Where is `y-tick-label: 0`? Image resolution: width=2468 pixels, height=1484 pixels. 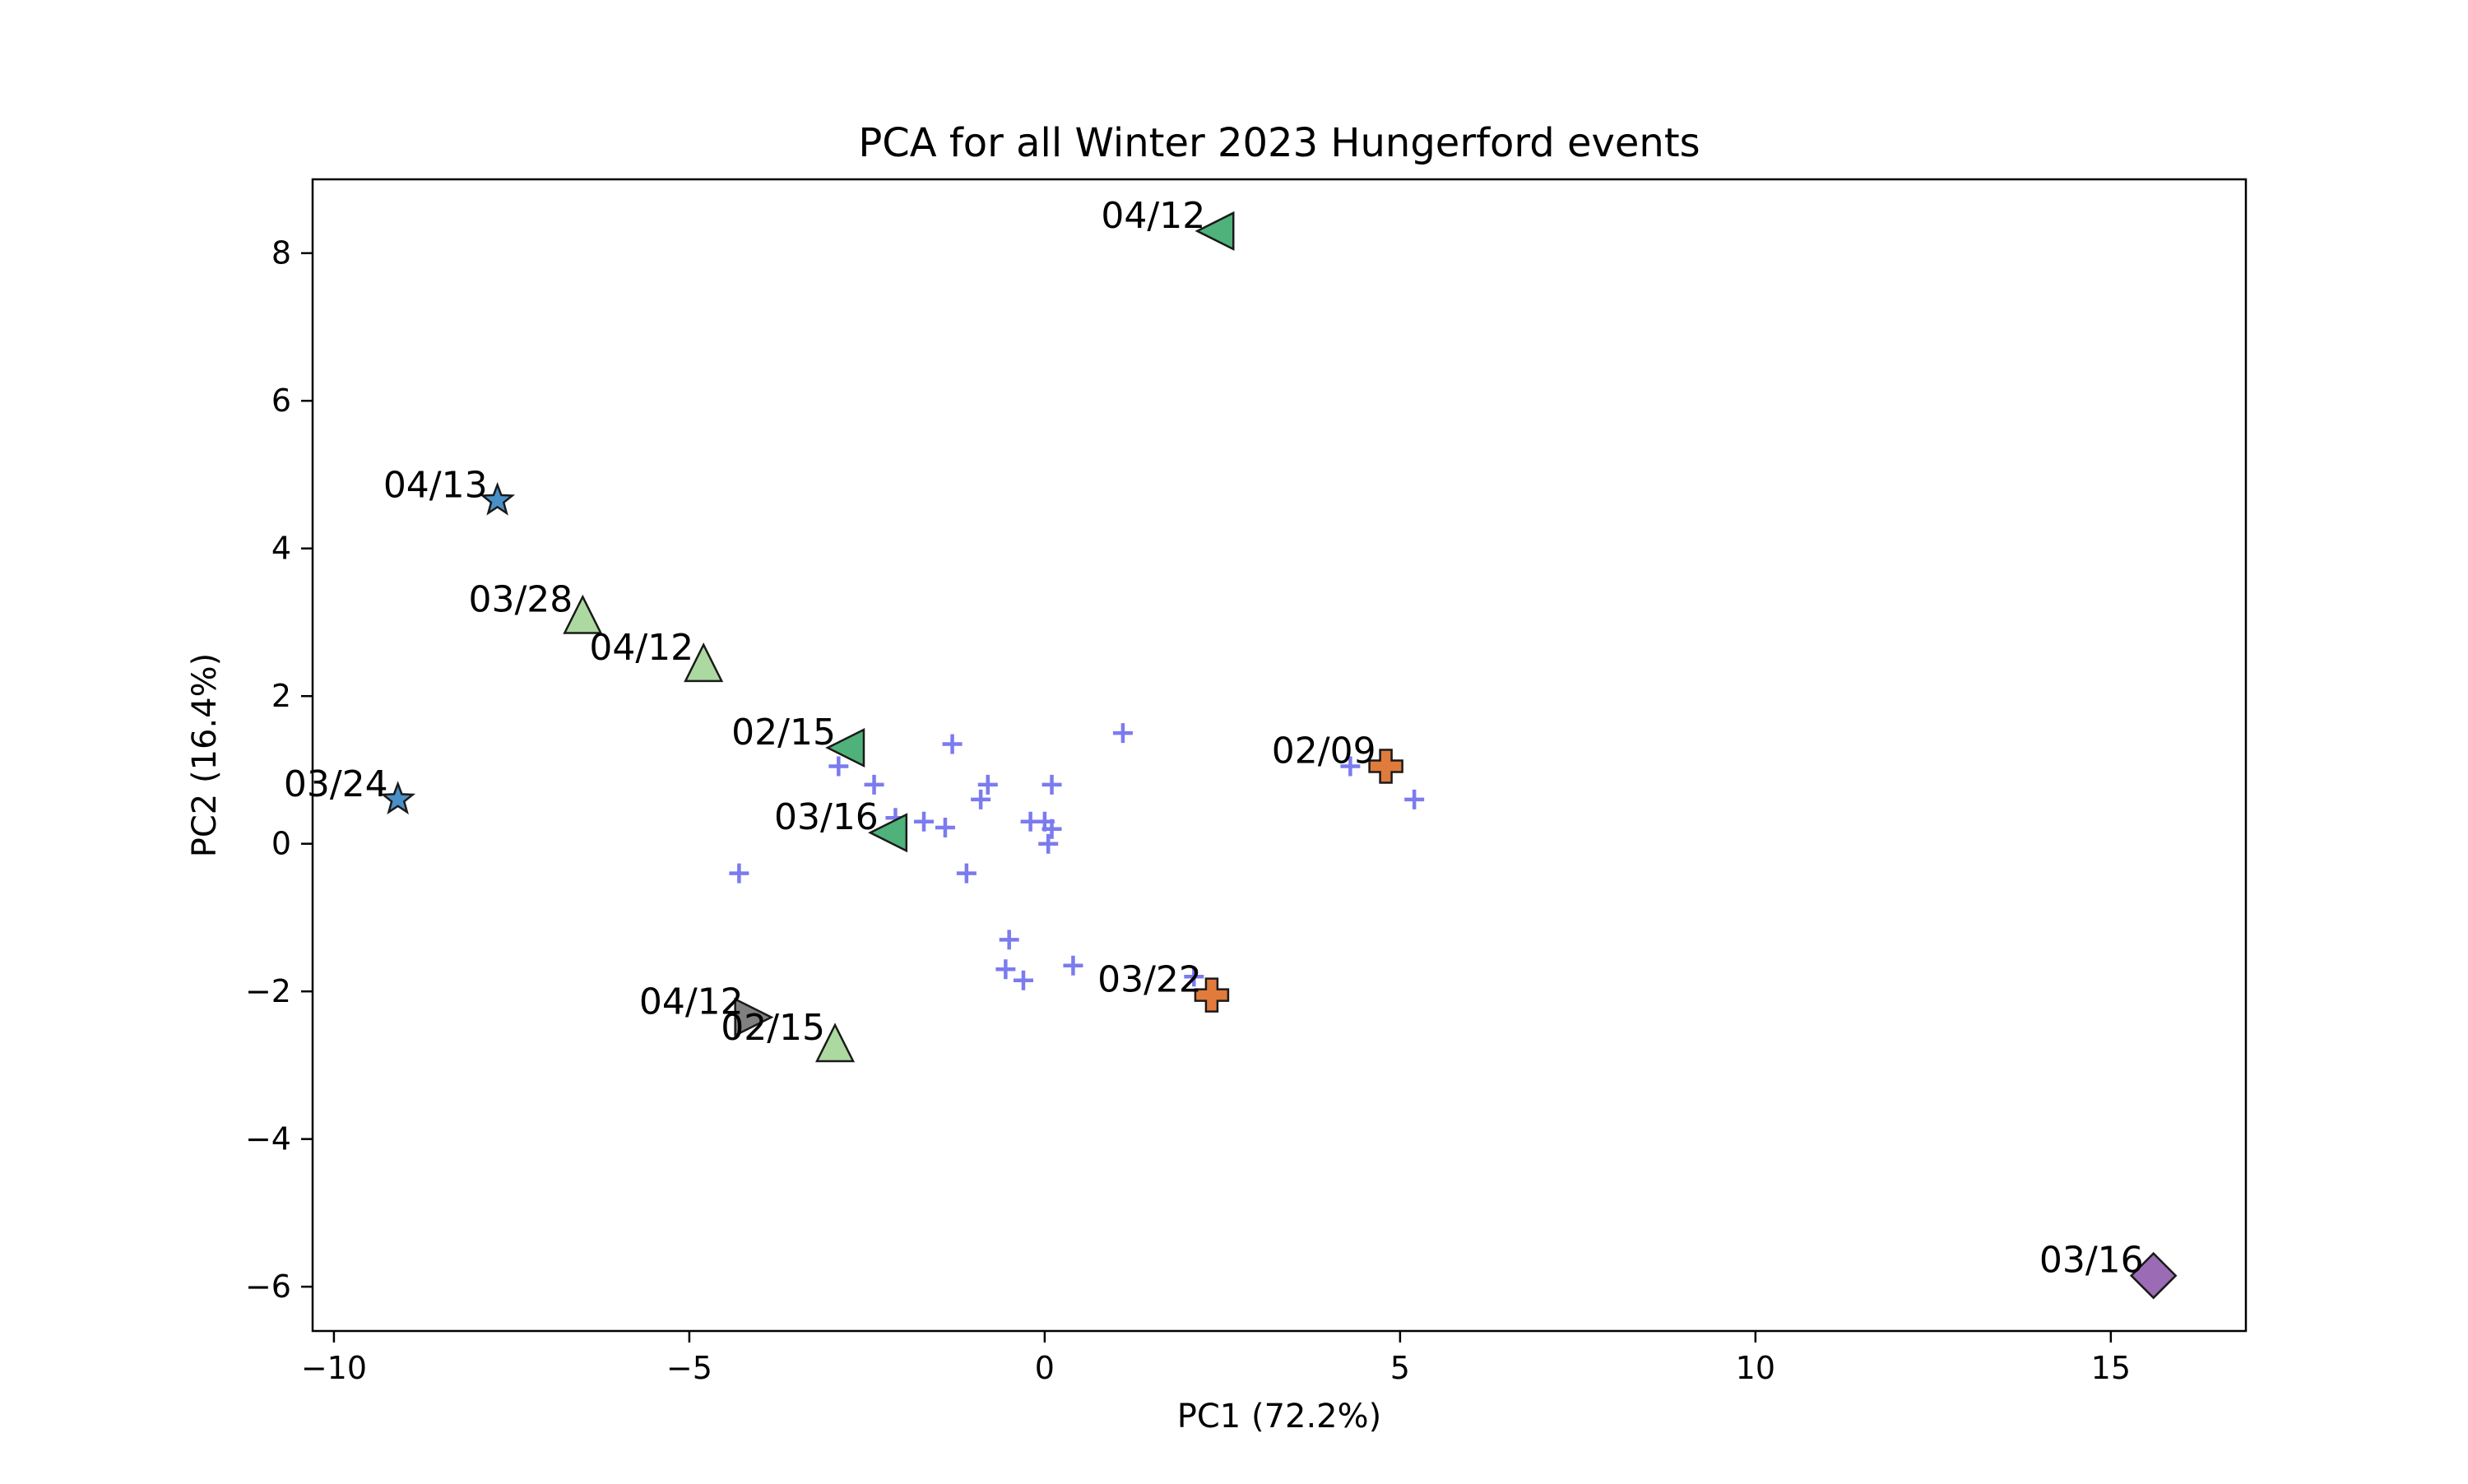 y-tick-label: 0 is located at coordinates (281, 844).